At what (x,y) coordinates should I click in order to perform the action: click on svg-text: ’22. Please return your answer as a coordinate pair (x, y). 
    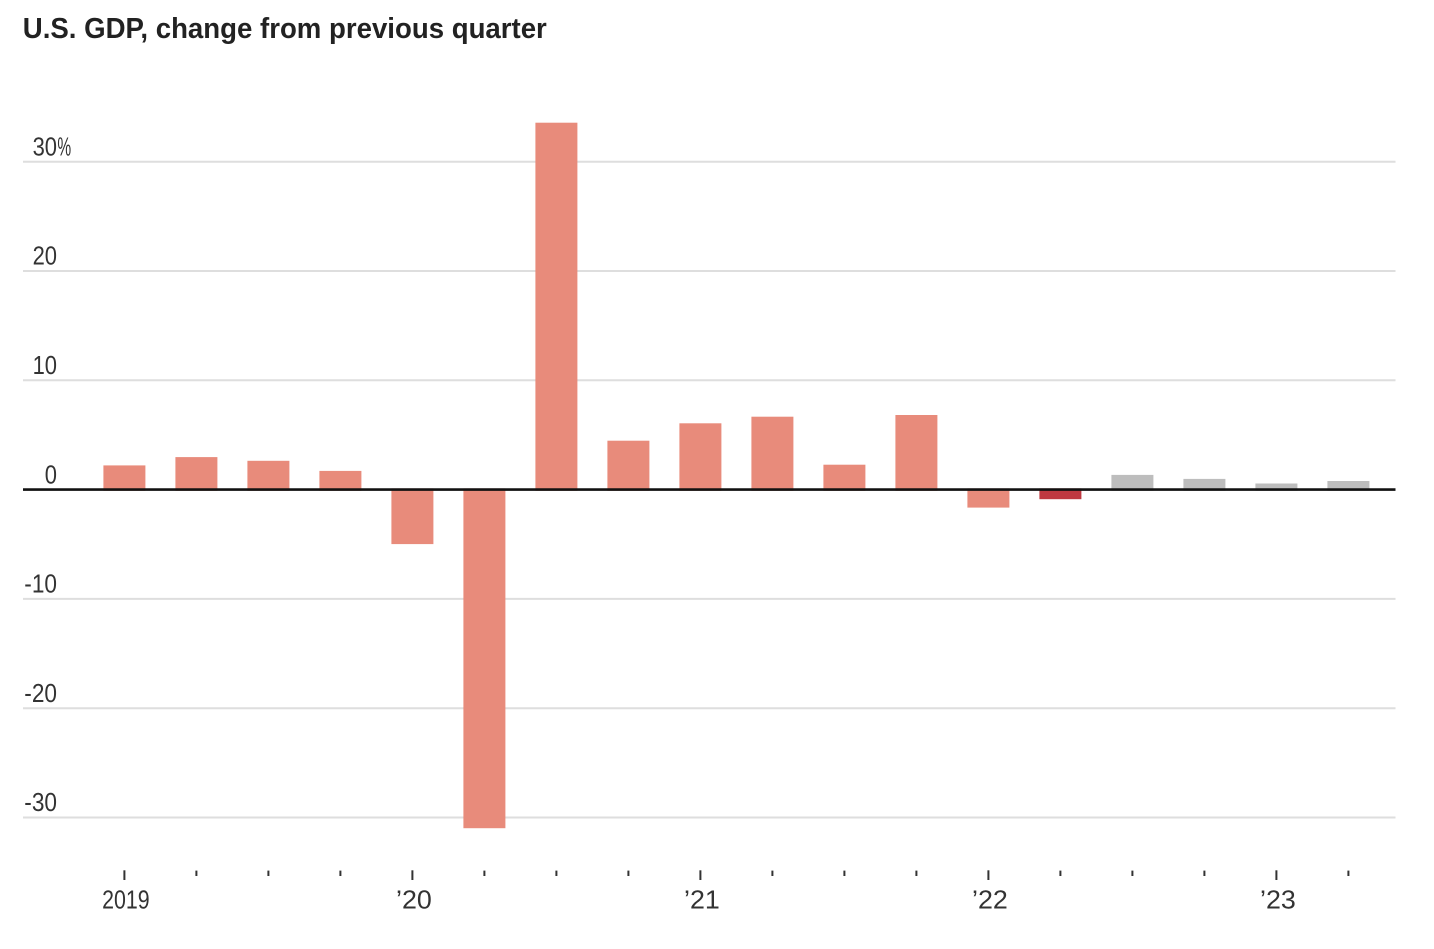
    Looking at the image, I should click on (990, 900).